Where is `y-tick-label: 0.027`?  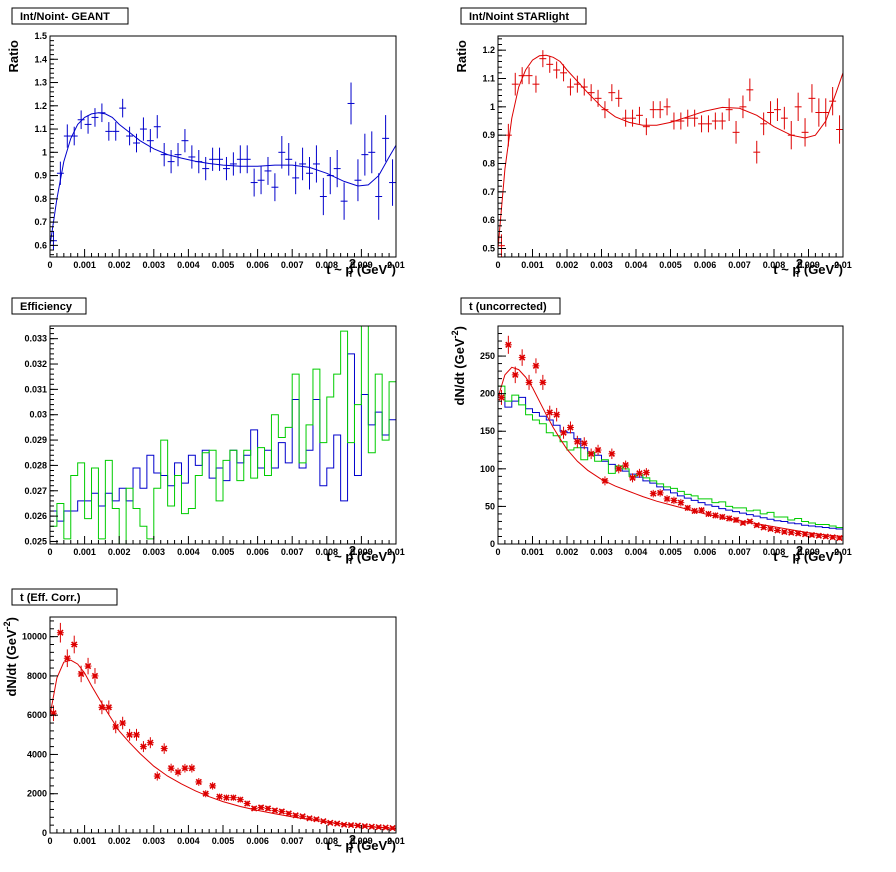 y-tick-label: 0.027 is located at coordinates (35, 491).